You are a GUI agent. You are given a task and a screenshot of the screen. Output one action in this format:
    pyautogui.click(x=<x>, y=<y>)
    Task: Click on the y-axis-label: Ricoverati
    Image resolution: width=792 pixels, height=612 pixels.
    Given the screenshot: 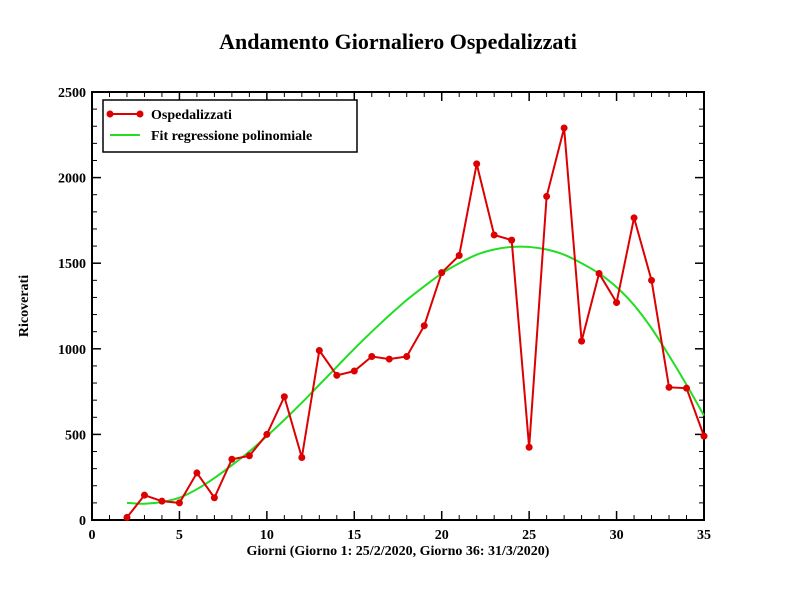 What is the action you would take?
    pyautogui.click(x=24, y=306)
    